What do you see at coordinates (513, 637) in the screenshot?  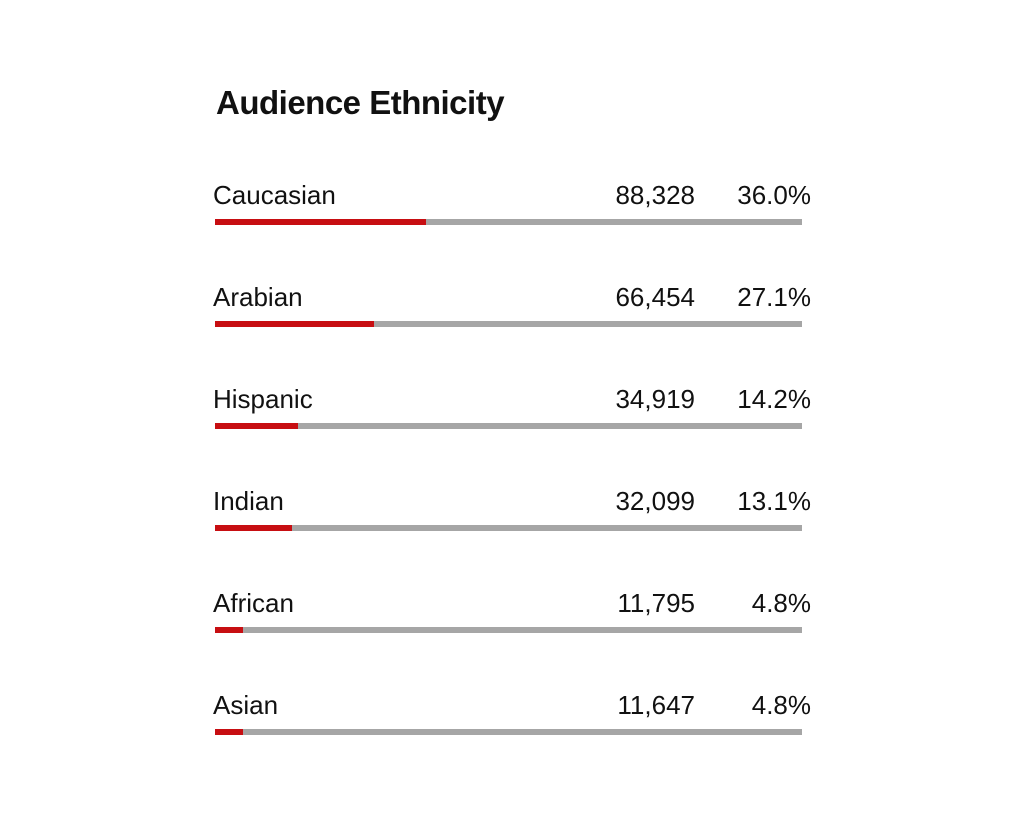 I see `ethnicity-row: African 11,795 4.8%` at bounding box center [513, 637].